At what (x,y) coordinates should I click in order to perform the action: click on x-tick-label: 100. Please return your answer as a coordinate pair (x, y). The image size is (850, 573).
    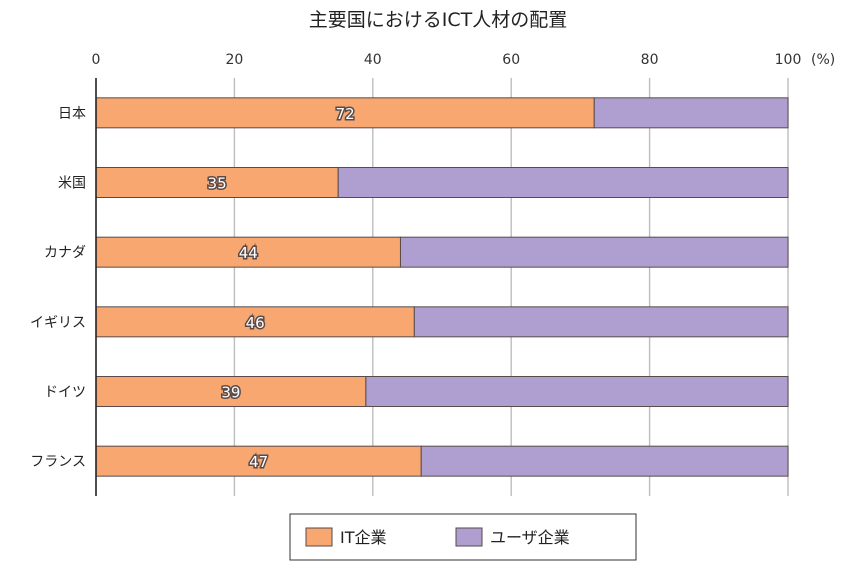
    Looking at the image, I should click on (788, 60).